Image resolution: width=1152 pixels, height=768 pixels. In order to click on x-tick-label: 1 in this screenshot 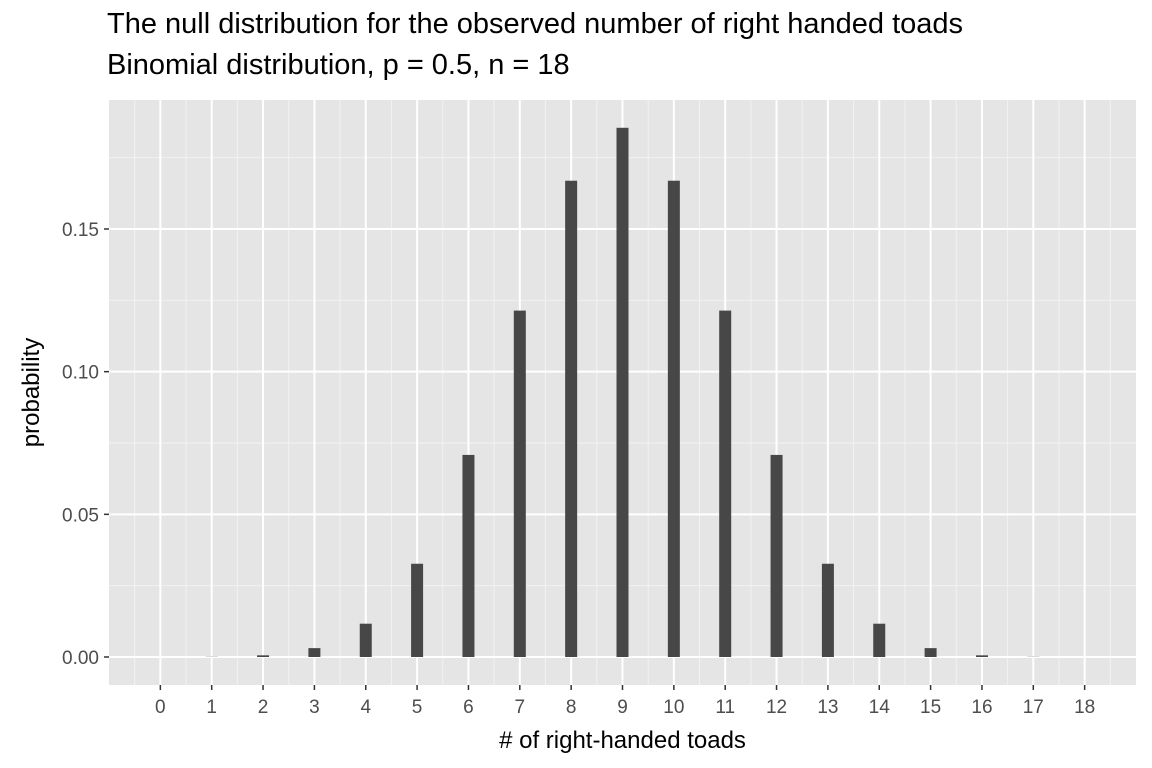, I will do `click(211, 707)`.